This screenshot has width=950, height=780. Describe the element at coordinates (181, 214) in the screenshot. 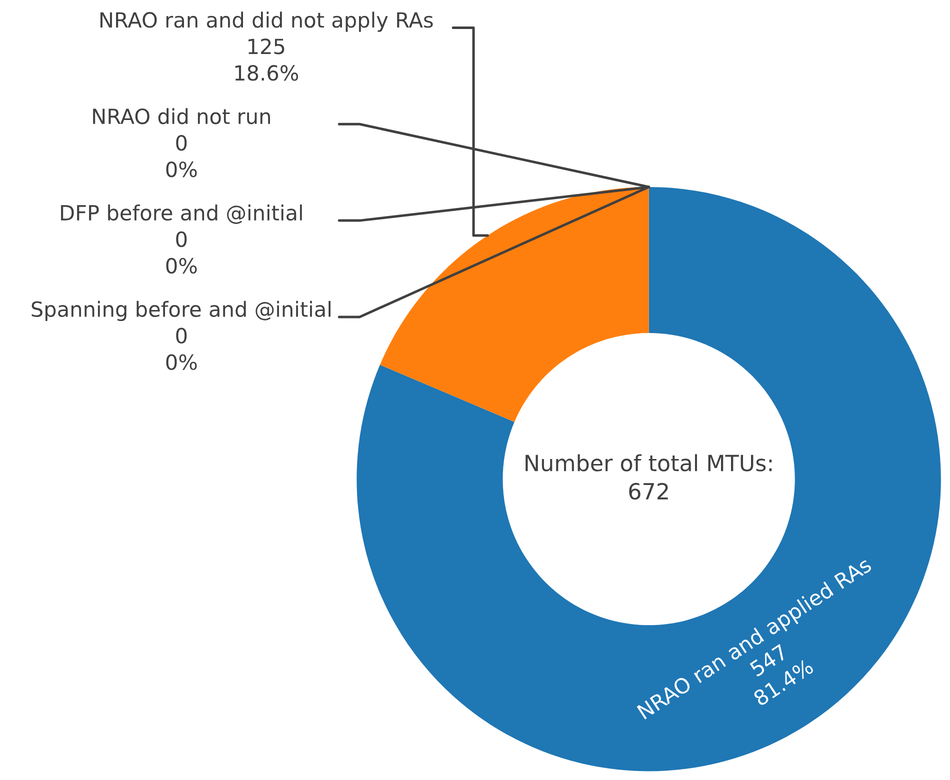

I see `category-label: DFP before and @initial` at that location.